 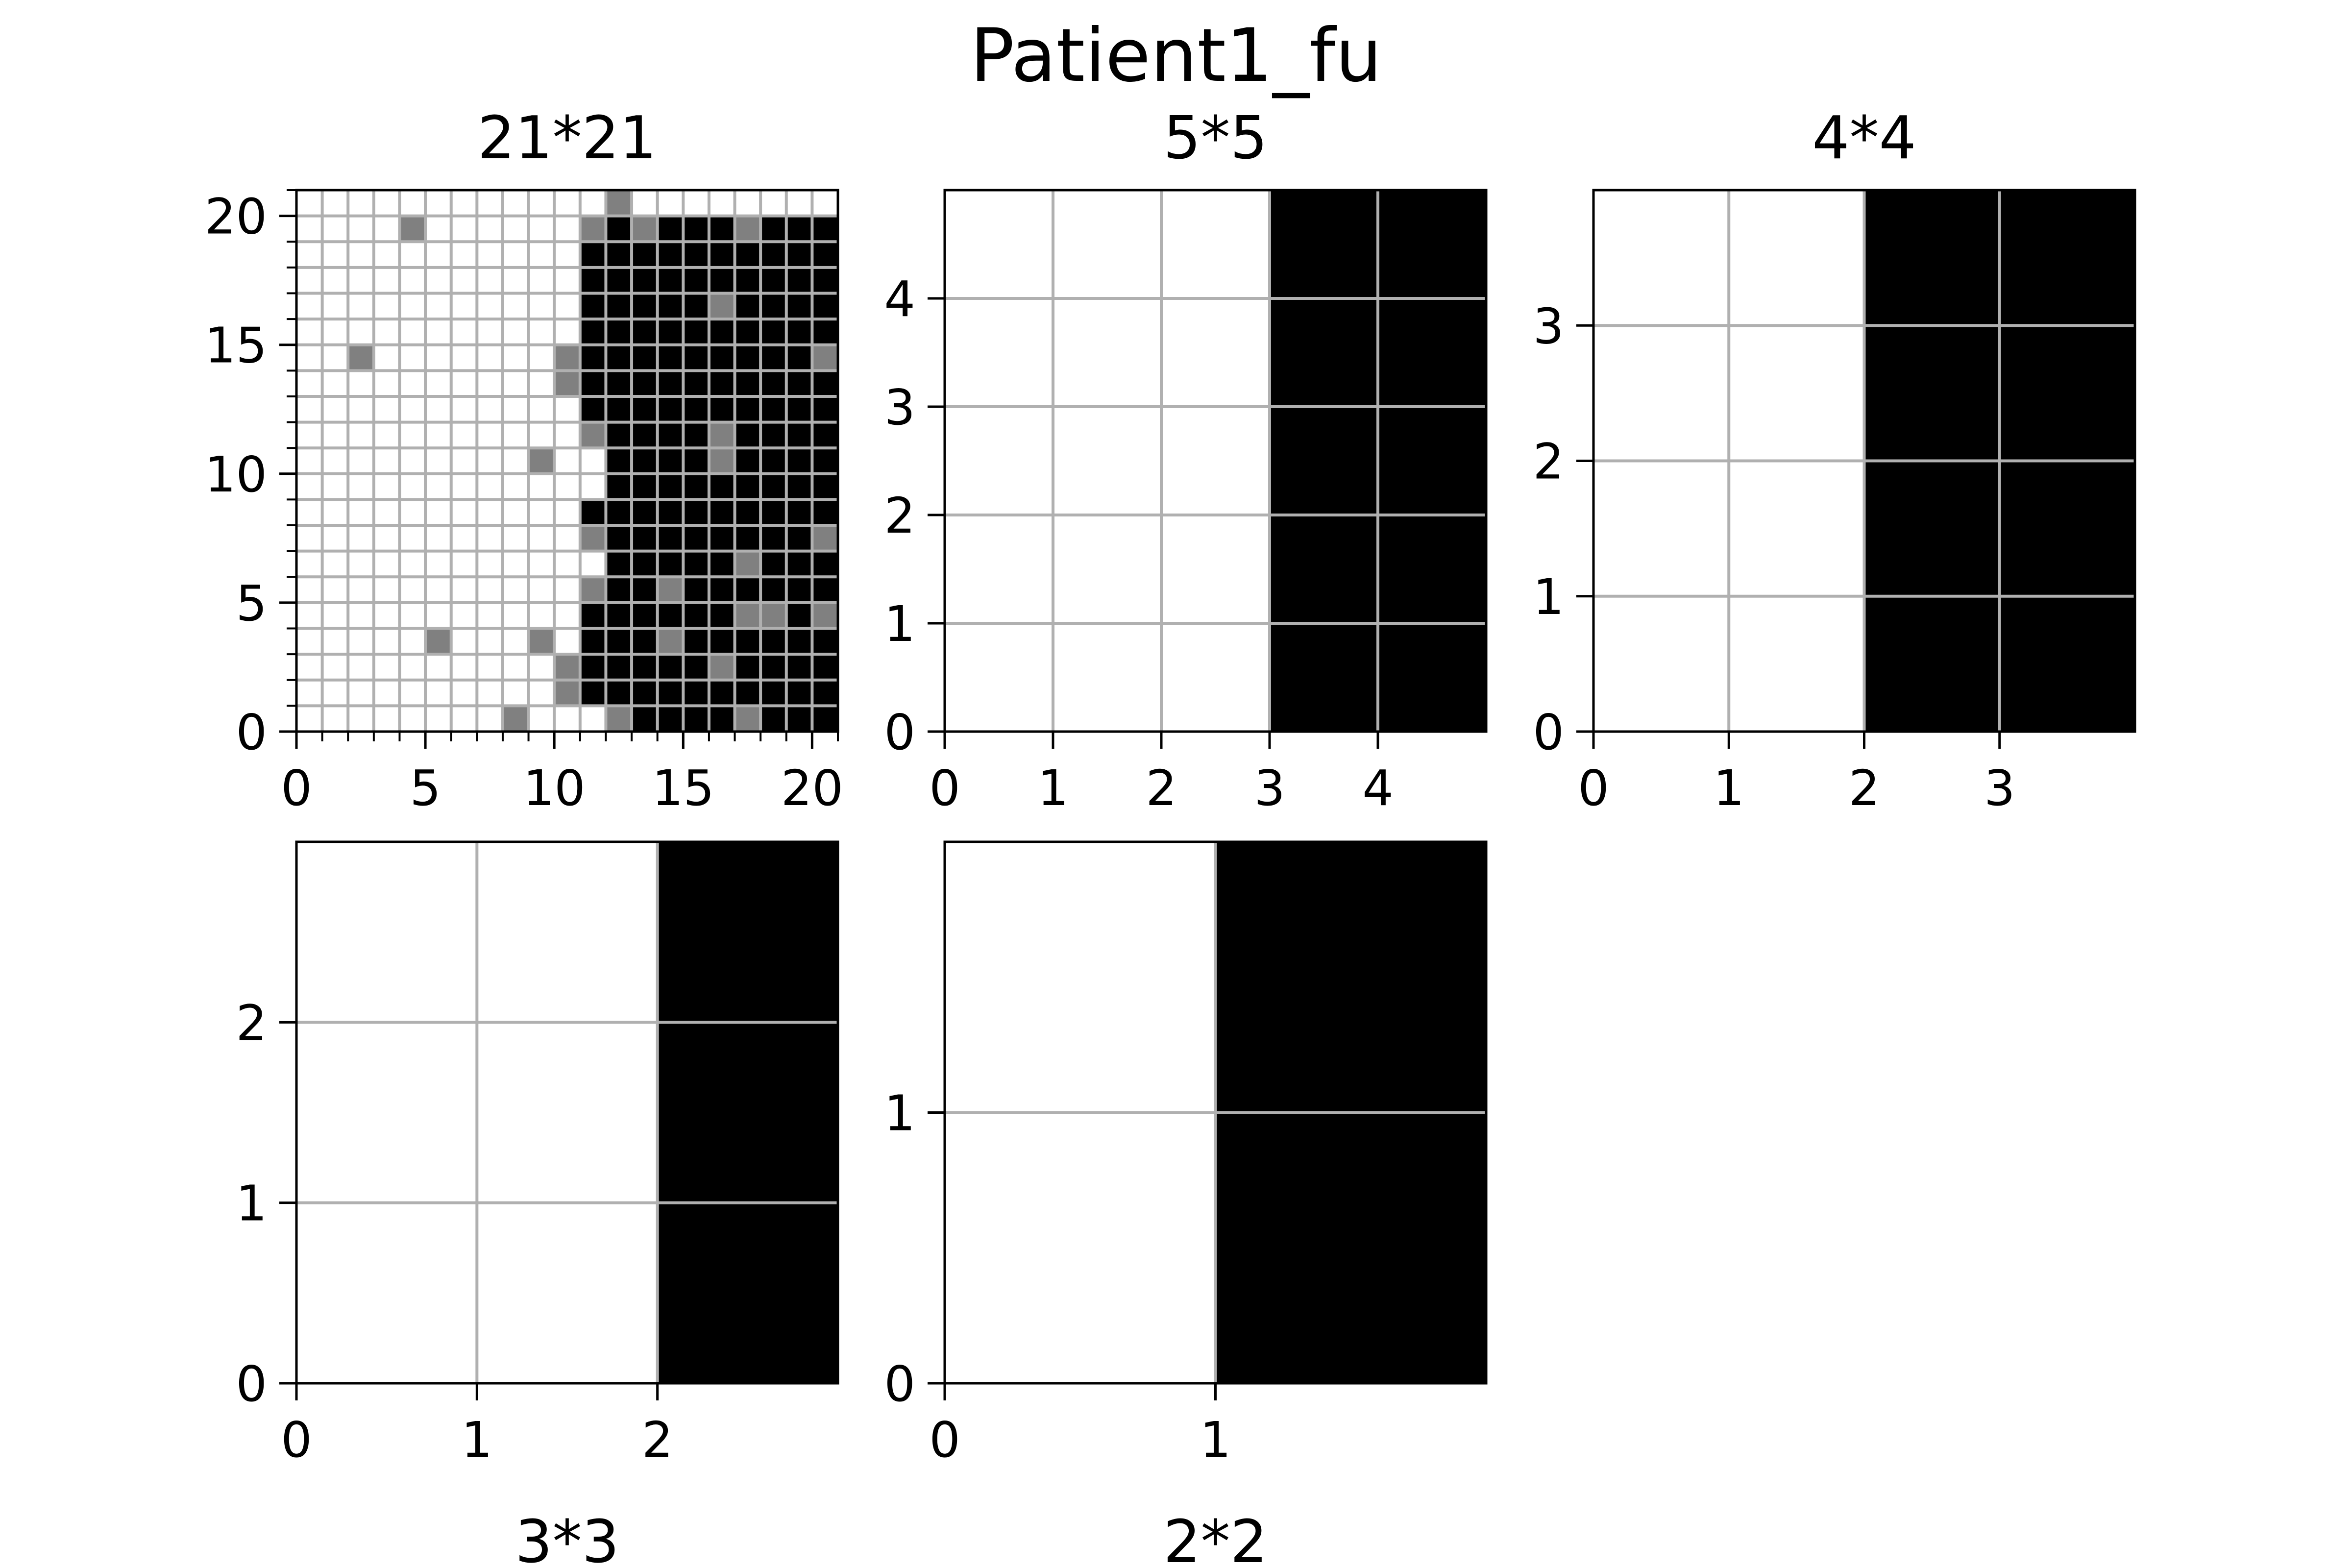 I want to click on y-tick-label: 15, so click(x=236, y=345).